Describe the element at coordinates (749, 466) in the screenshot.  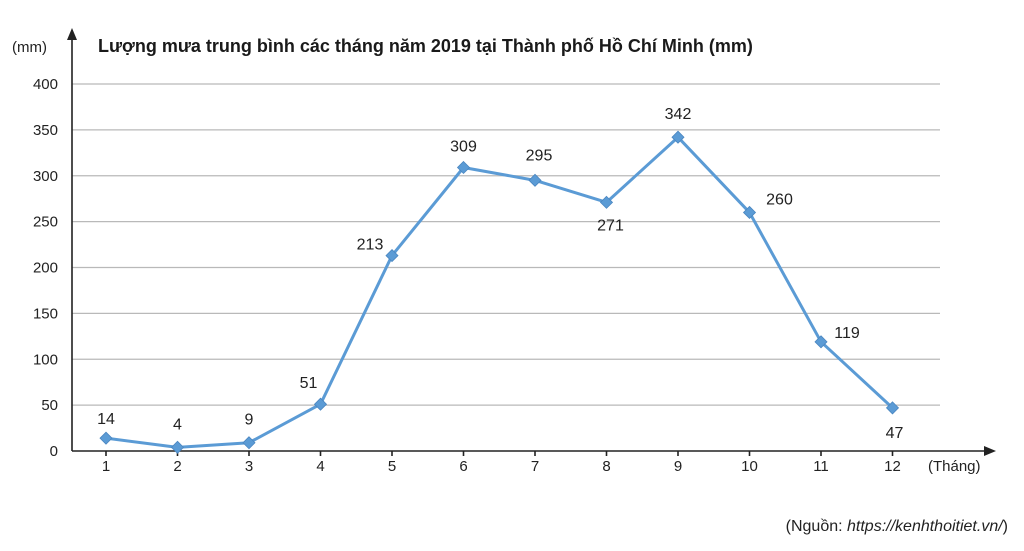
I see `x-tick-label: 10` at that location.